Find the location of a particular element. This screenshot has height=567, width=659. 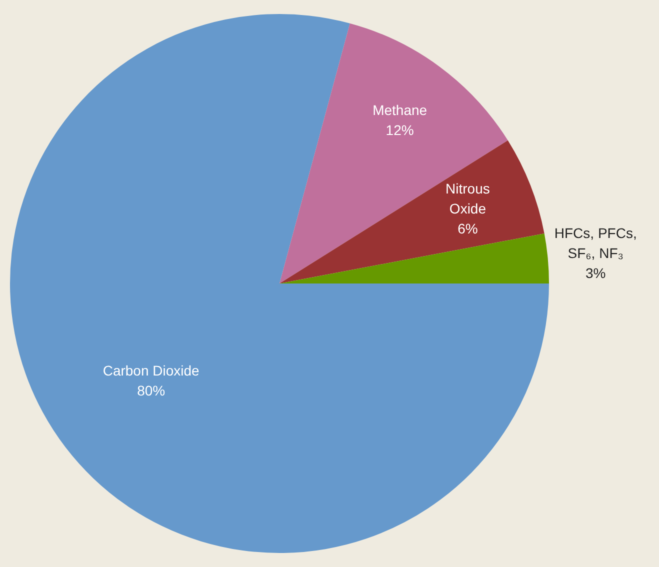

slice-label: HFCs, PFCs, SF₆, NF₃ is located at coordinates (595, 242).